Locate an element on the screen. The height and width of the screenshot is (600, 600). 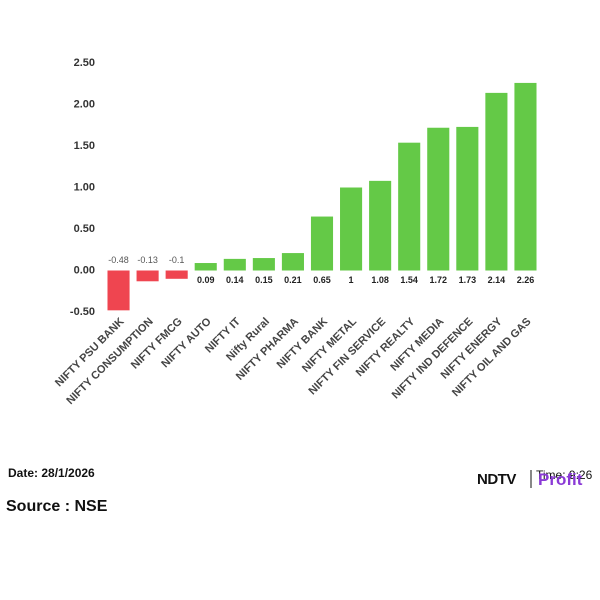
value-label: -0.13 is located at coordinates (147, 260).